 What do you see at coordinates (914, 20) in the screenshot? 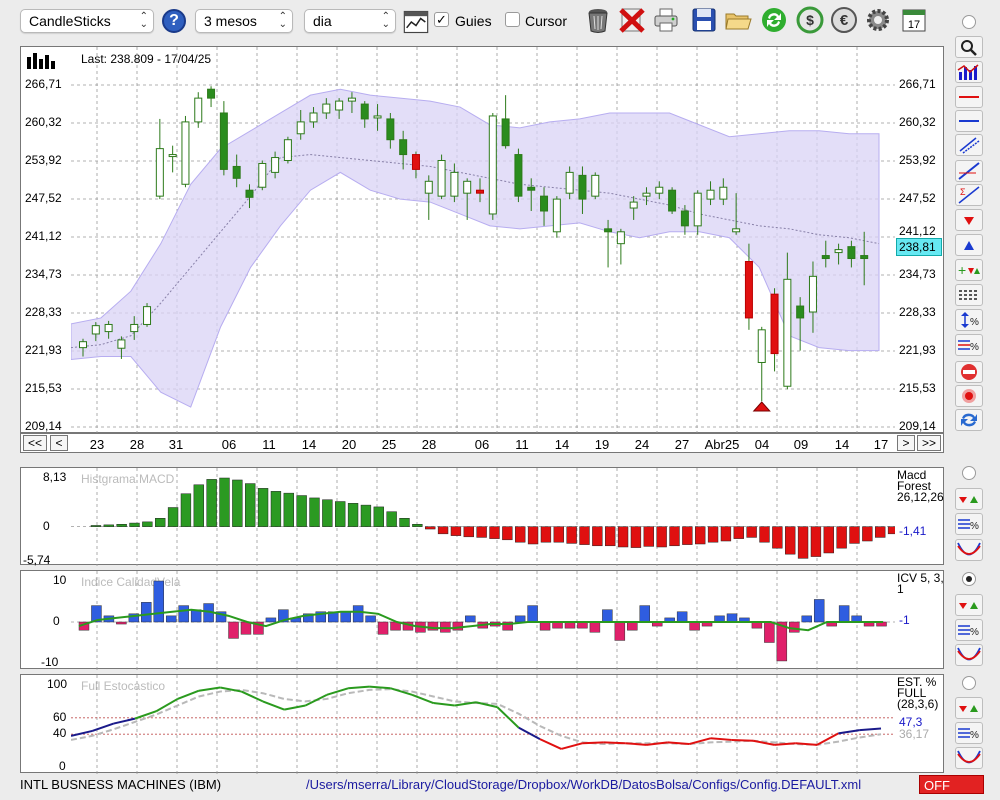
I see `calendar-17-icon: 17` at bounding box center [914, 20].